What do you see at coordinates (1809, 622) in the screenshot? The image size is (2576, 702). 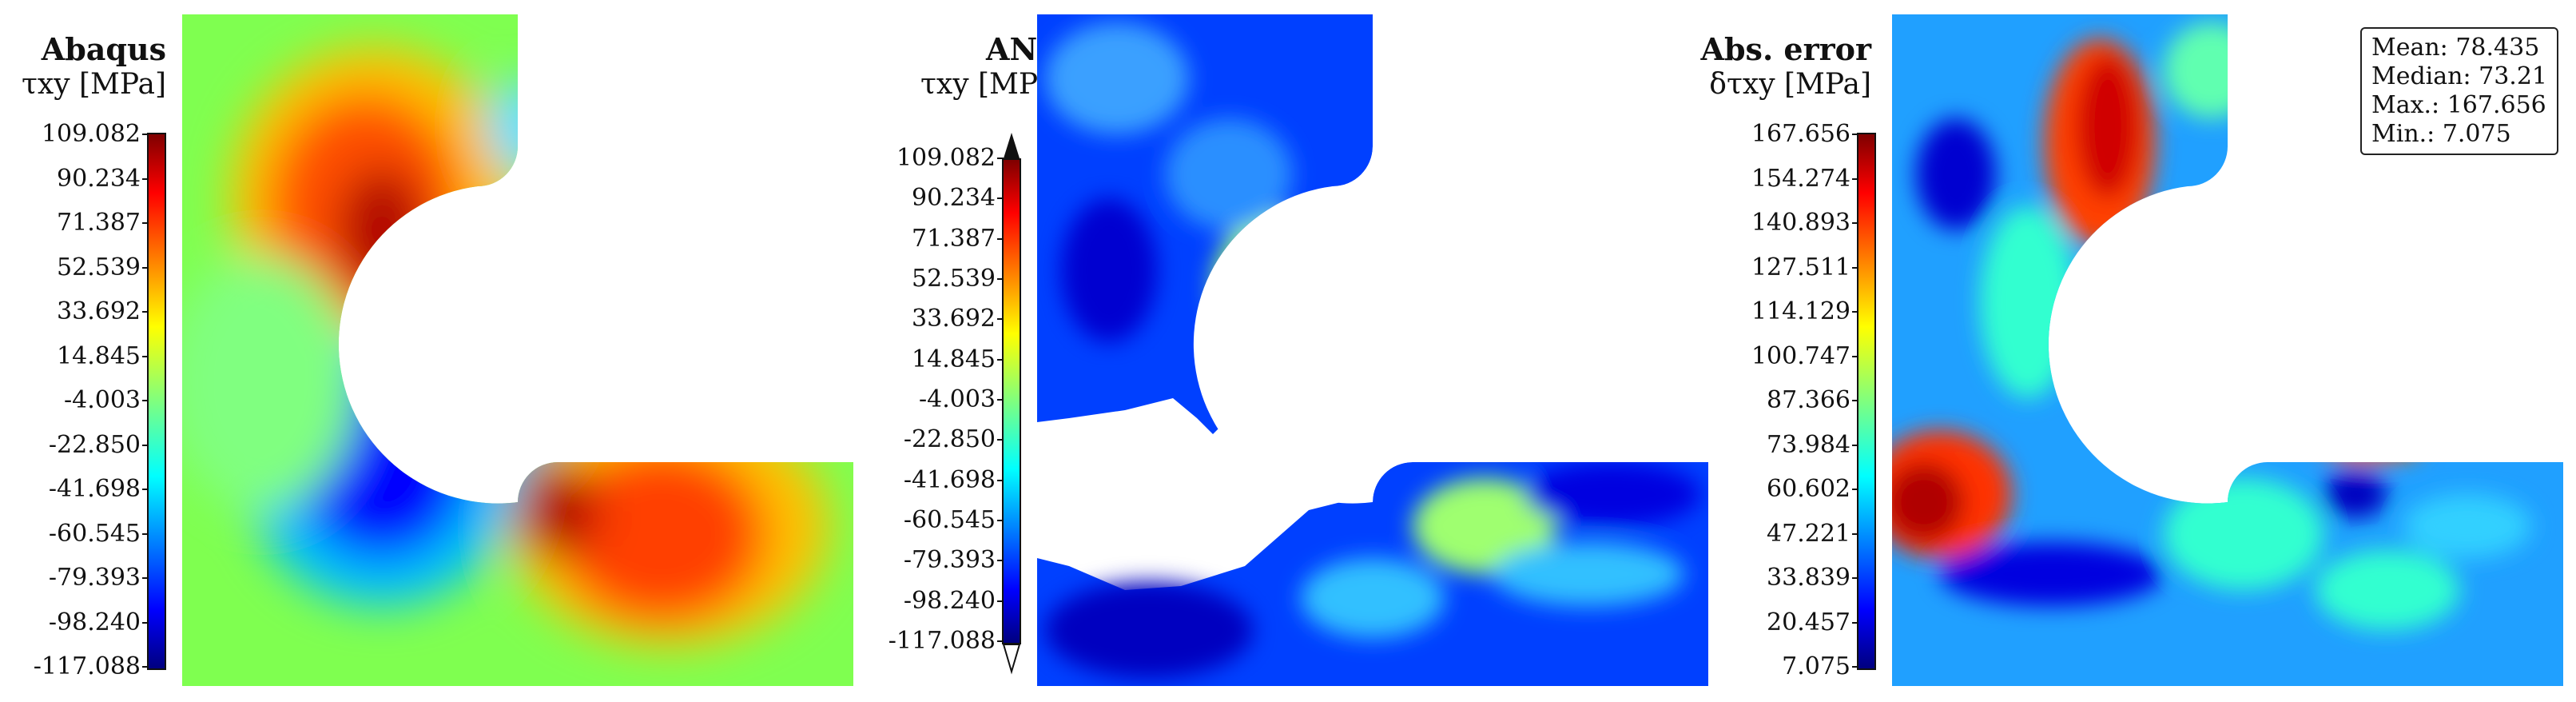 I see `tick-label: 20.457` at bounding box center [1809, 622].